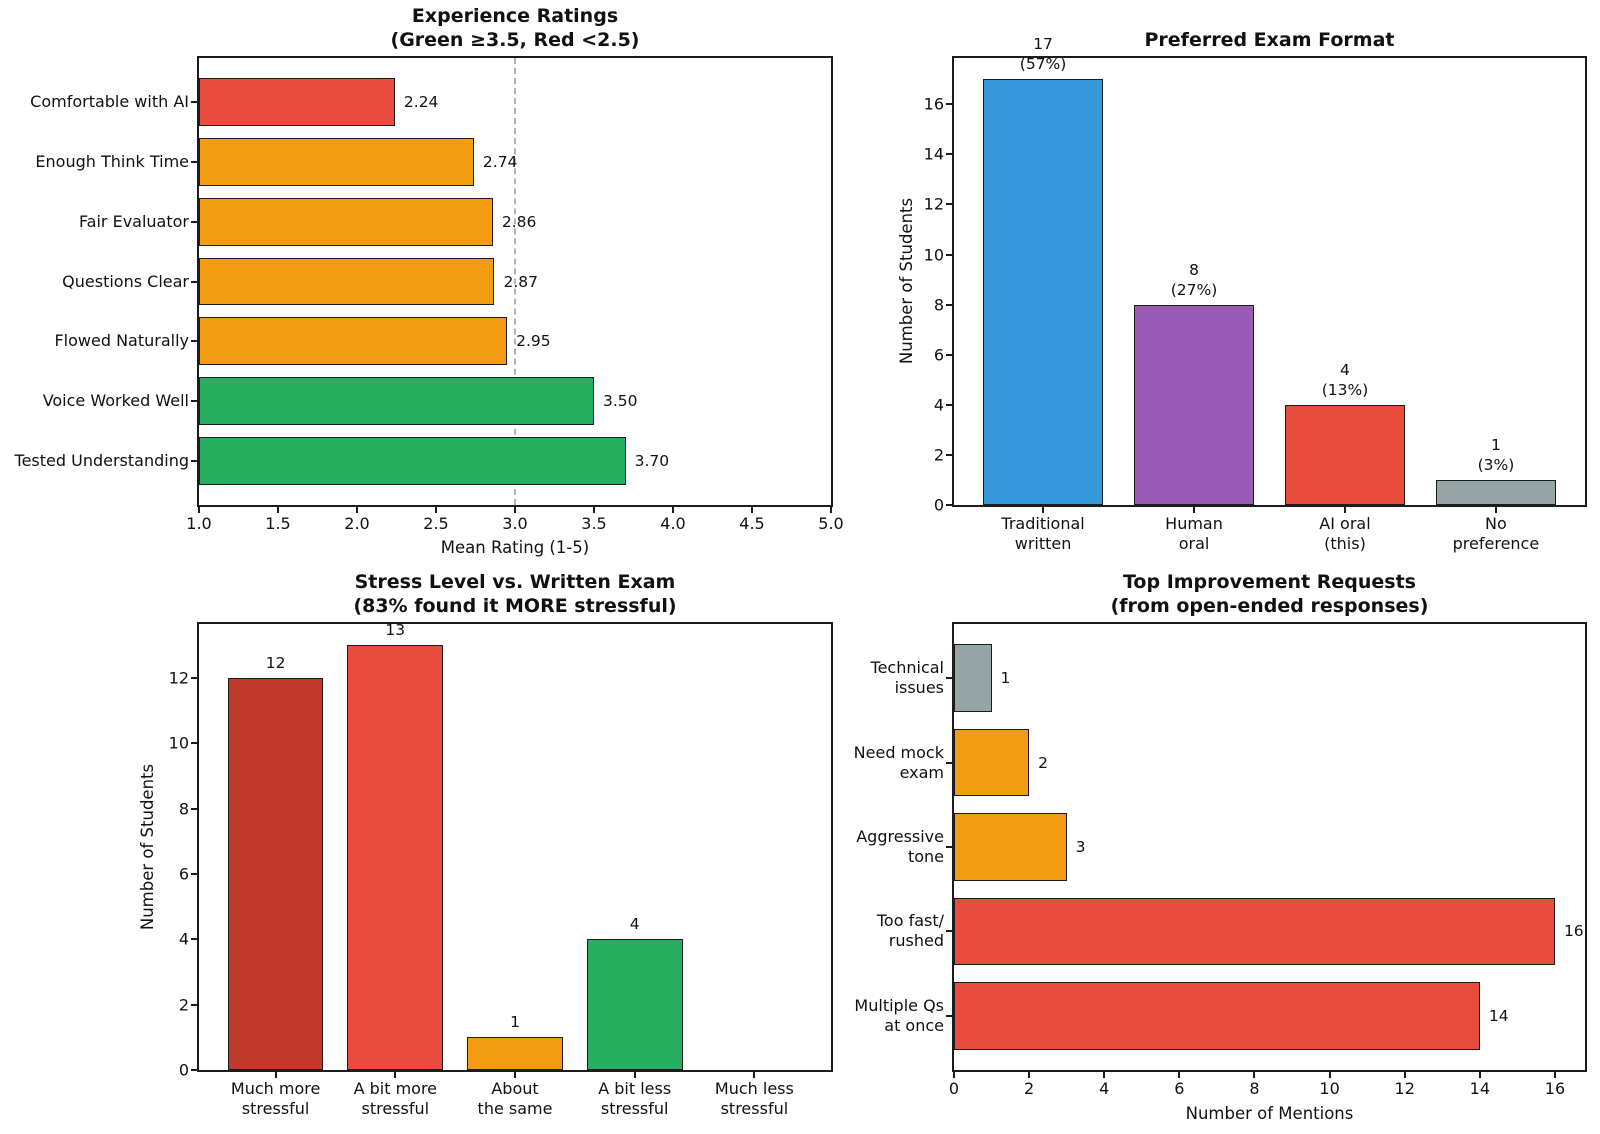  Describe the element at coordinates (910, 921) in the screenshot. I see `label-line: Too fast/` at that location.